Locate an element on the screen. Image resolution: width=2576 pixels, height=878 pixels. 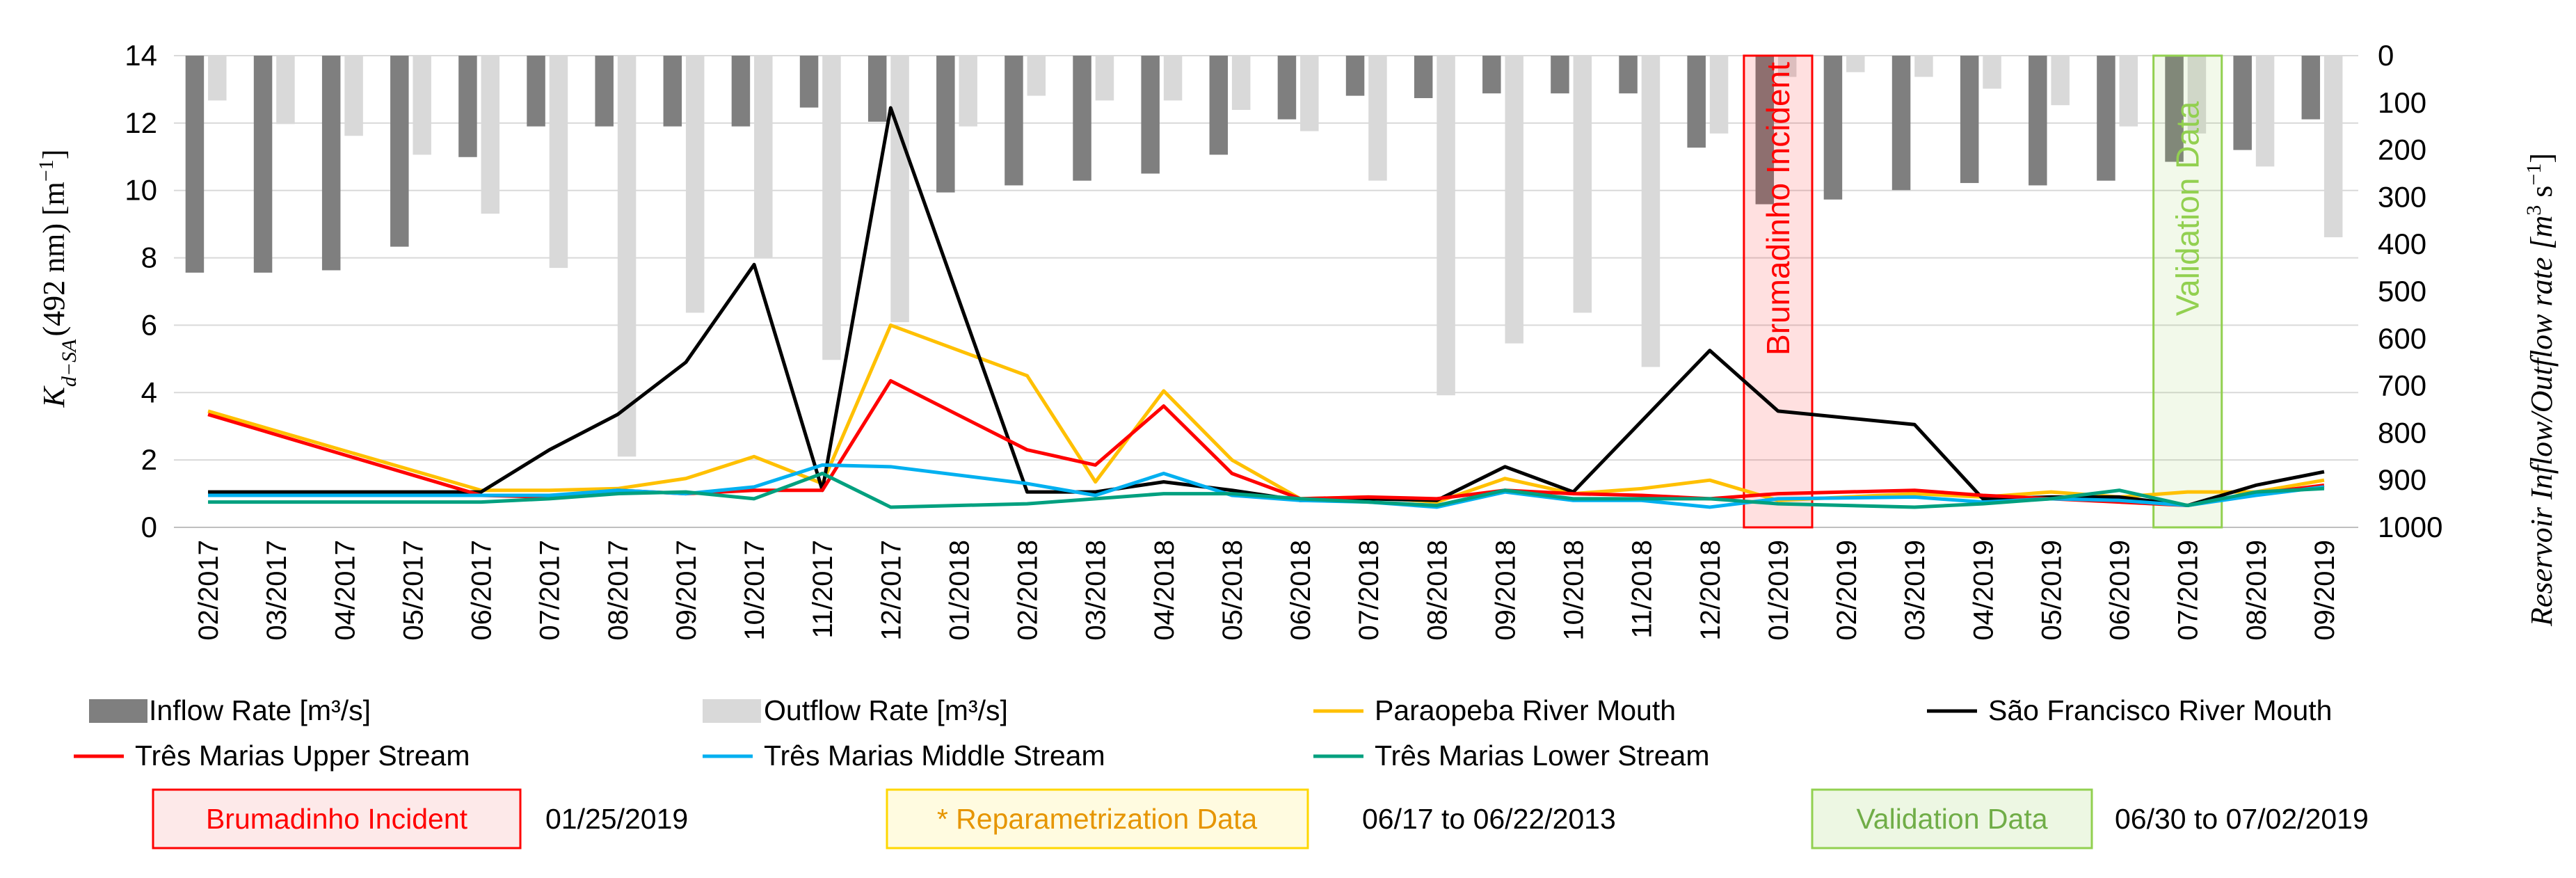
x-tick-15: 05/2018 is located at coordinates (1232, 590).